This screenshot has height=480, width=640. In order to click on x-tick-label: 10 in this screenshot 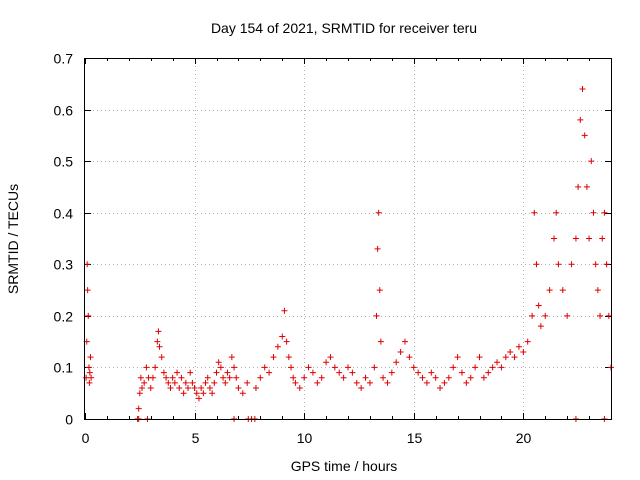, I will do `click(305, 438)`.